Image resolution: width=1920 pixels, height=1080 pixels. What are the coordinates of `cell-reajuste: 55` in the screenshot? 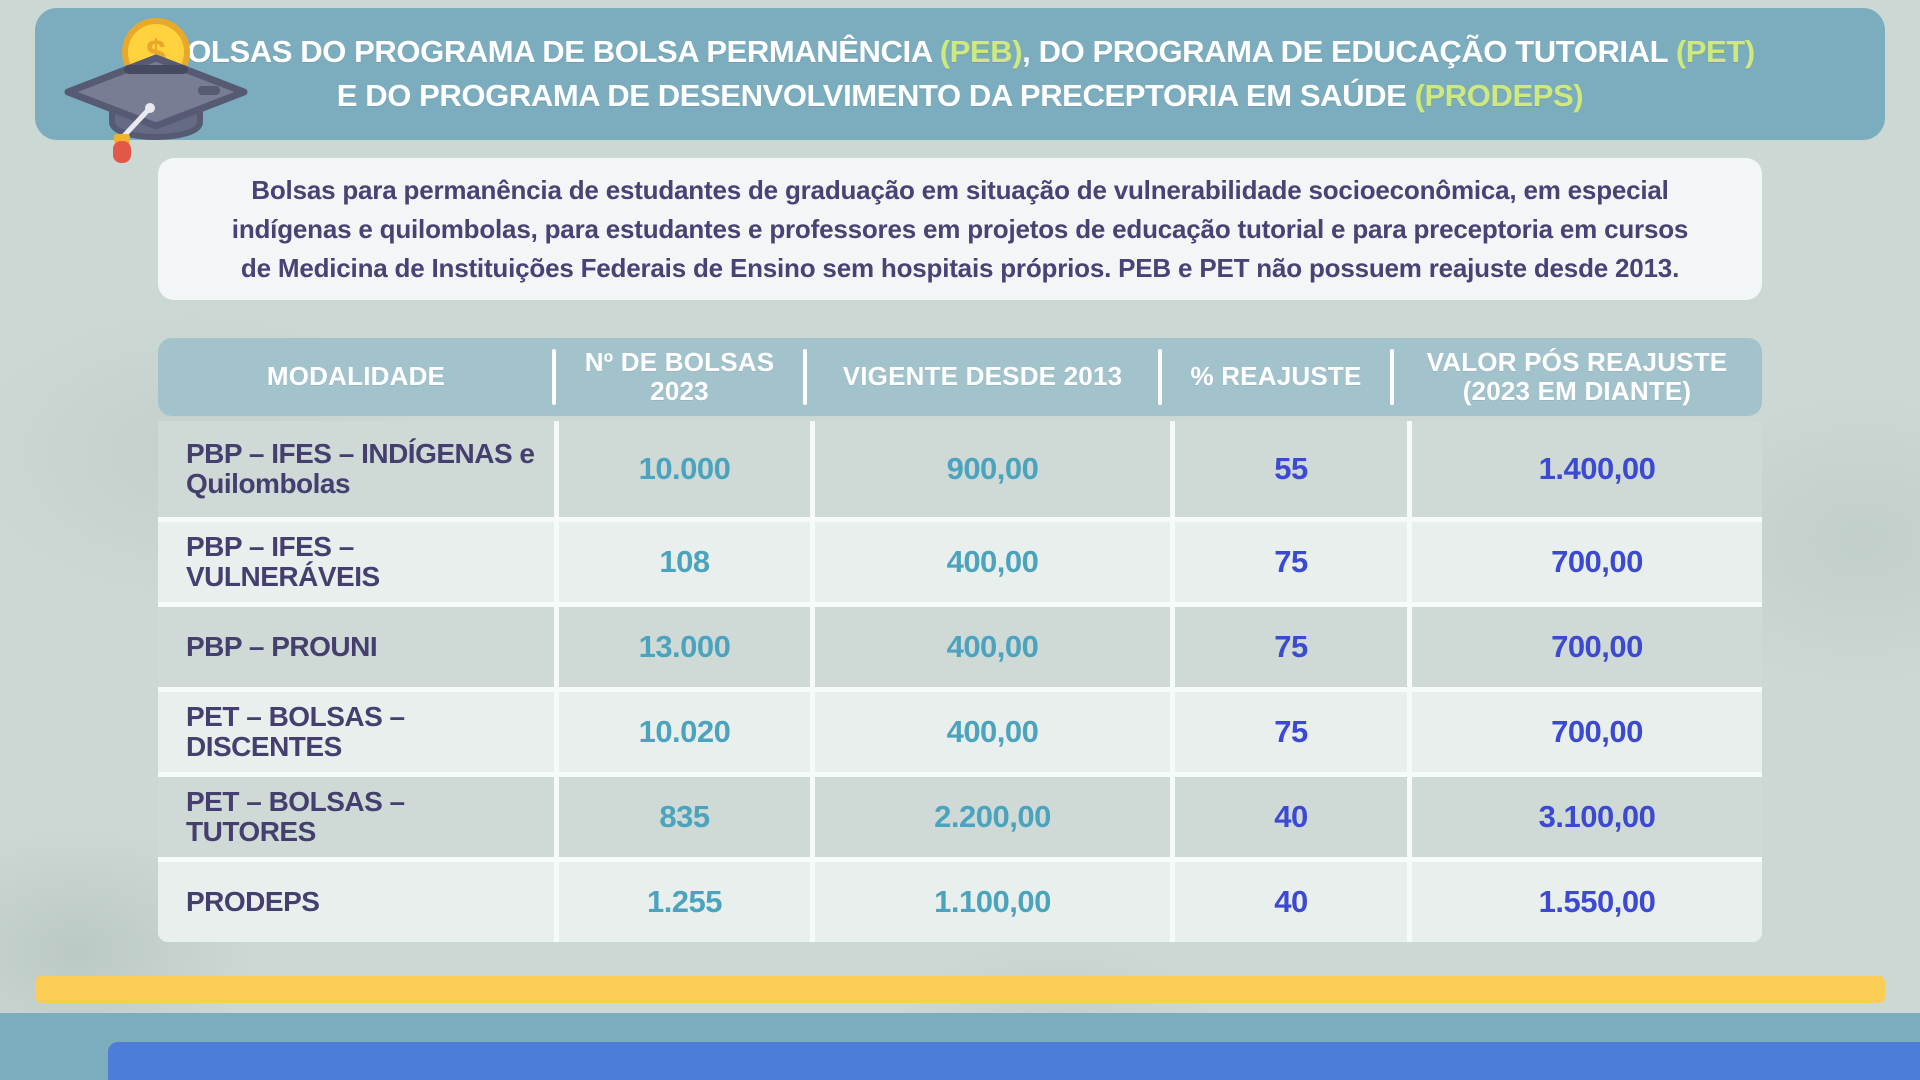 It's located at (1291, 469).